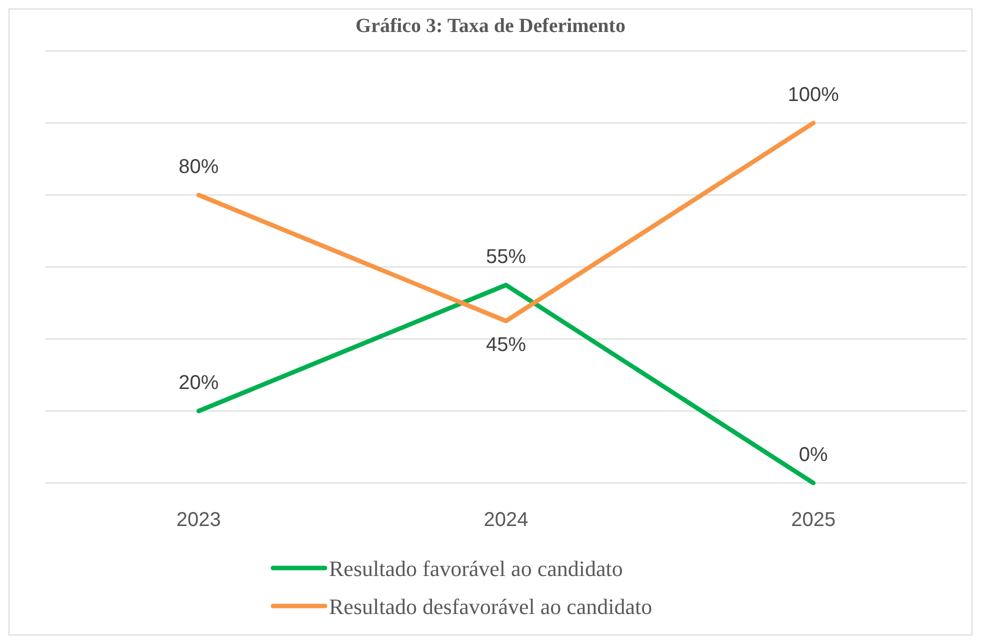 The image size is (981, 644). Describe the element at coordinates (813, 455) in the screenshot. I see `data-label: 0%` at that location.